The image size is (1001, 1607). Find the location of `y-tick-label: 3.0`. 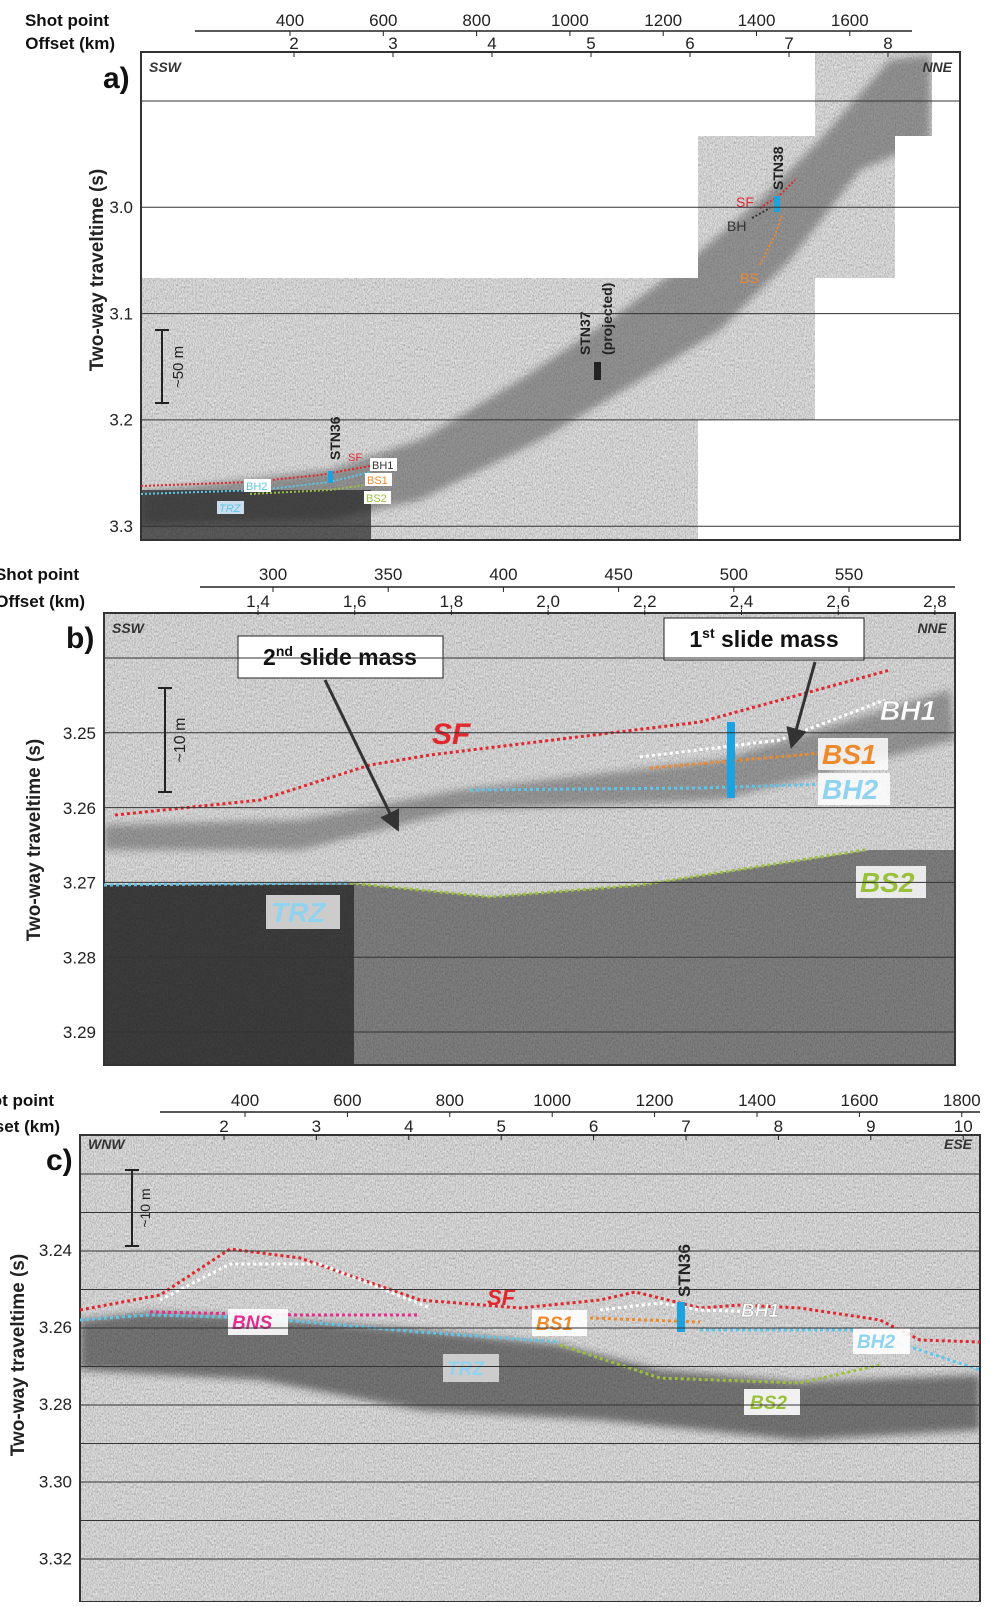

y-tick-label: 3.0 is located at coordinates (121, 207).